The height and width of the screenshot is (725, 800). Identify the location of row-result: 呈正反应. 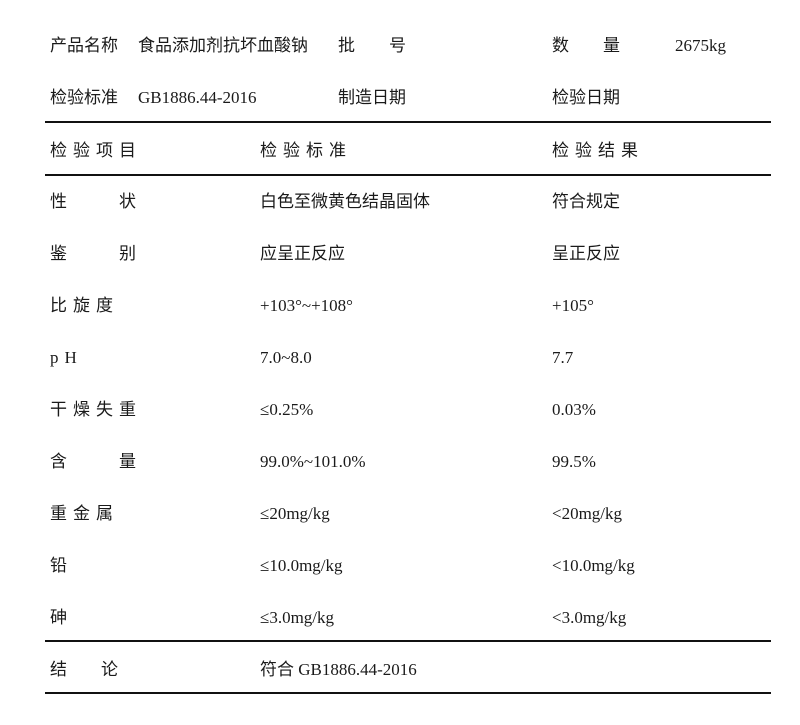
(586, 253).